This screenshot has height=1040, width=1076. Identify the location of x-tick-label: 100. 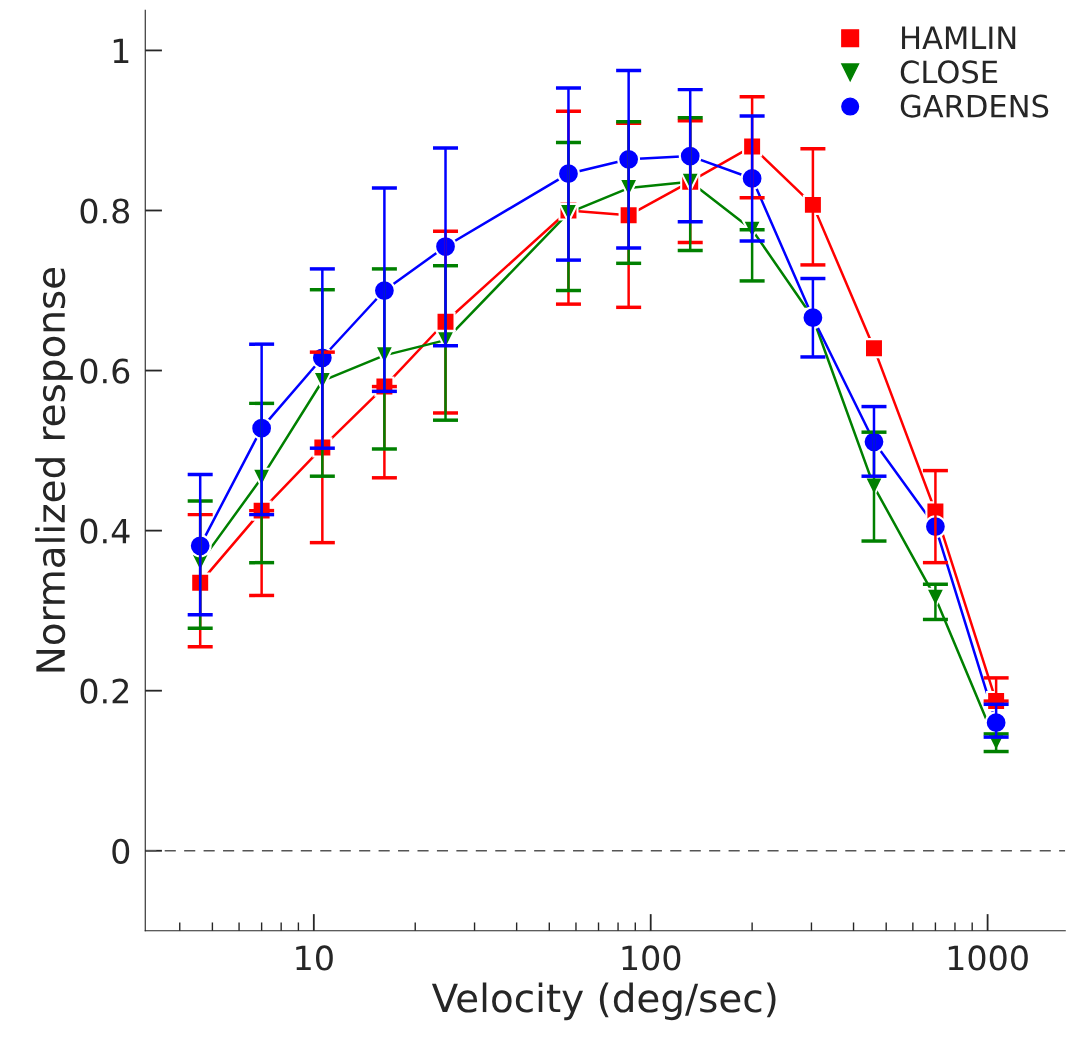
(651, 958).